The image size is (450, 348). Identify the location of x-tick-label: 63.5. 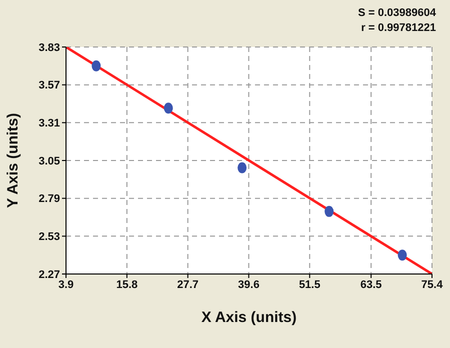
(371, 284).